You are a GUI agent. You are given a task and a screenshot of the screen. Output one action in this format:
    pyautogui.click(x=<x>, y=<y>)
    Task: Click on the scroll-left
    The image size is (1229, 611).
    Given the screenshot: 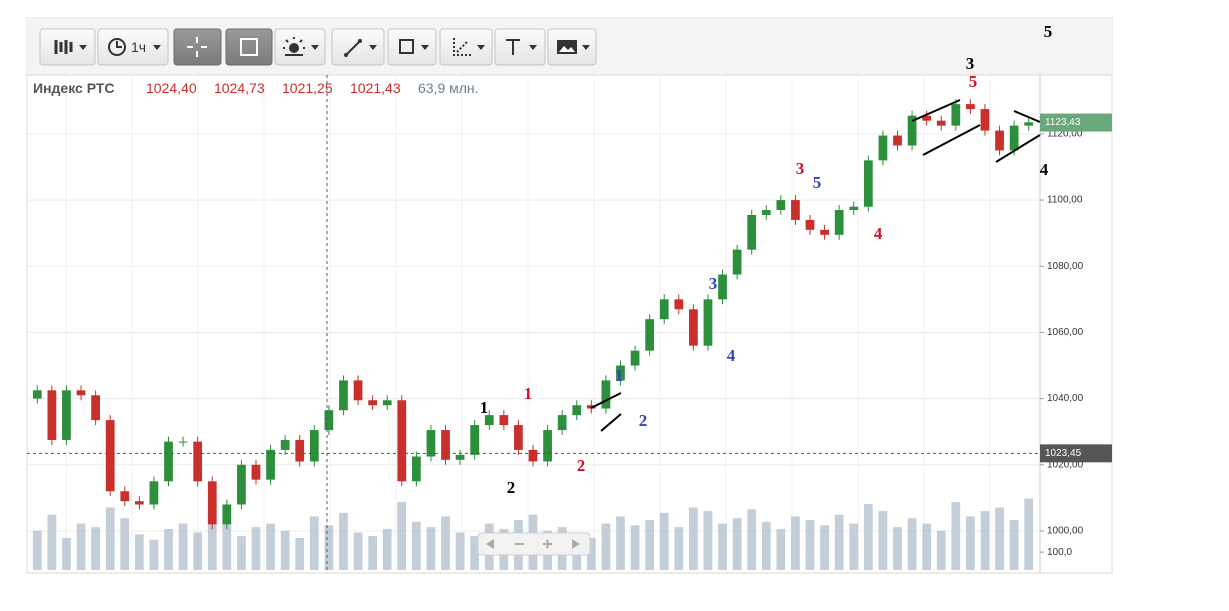 What is the action you would take?
    pyautogui.click(x=490, y=544)
    